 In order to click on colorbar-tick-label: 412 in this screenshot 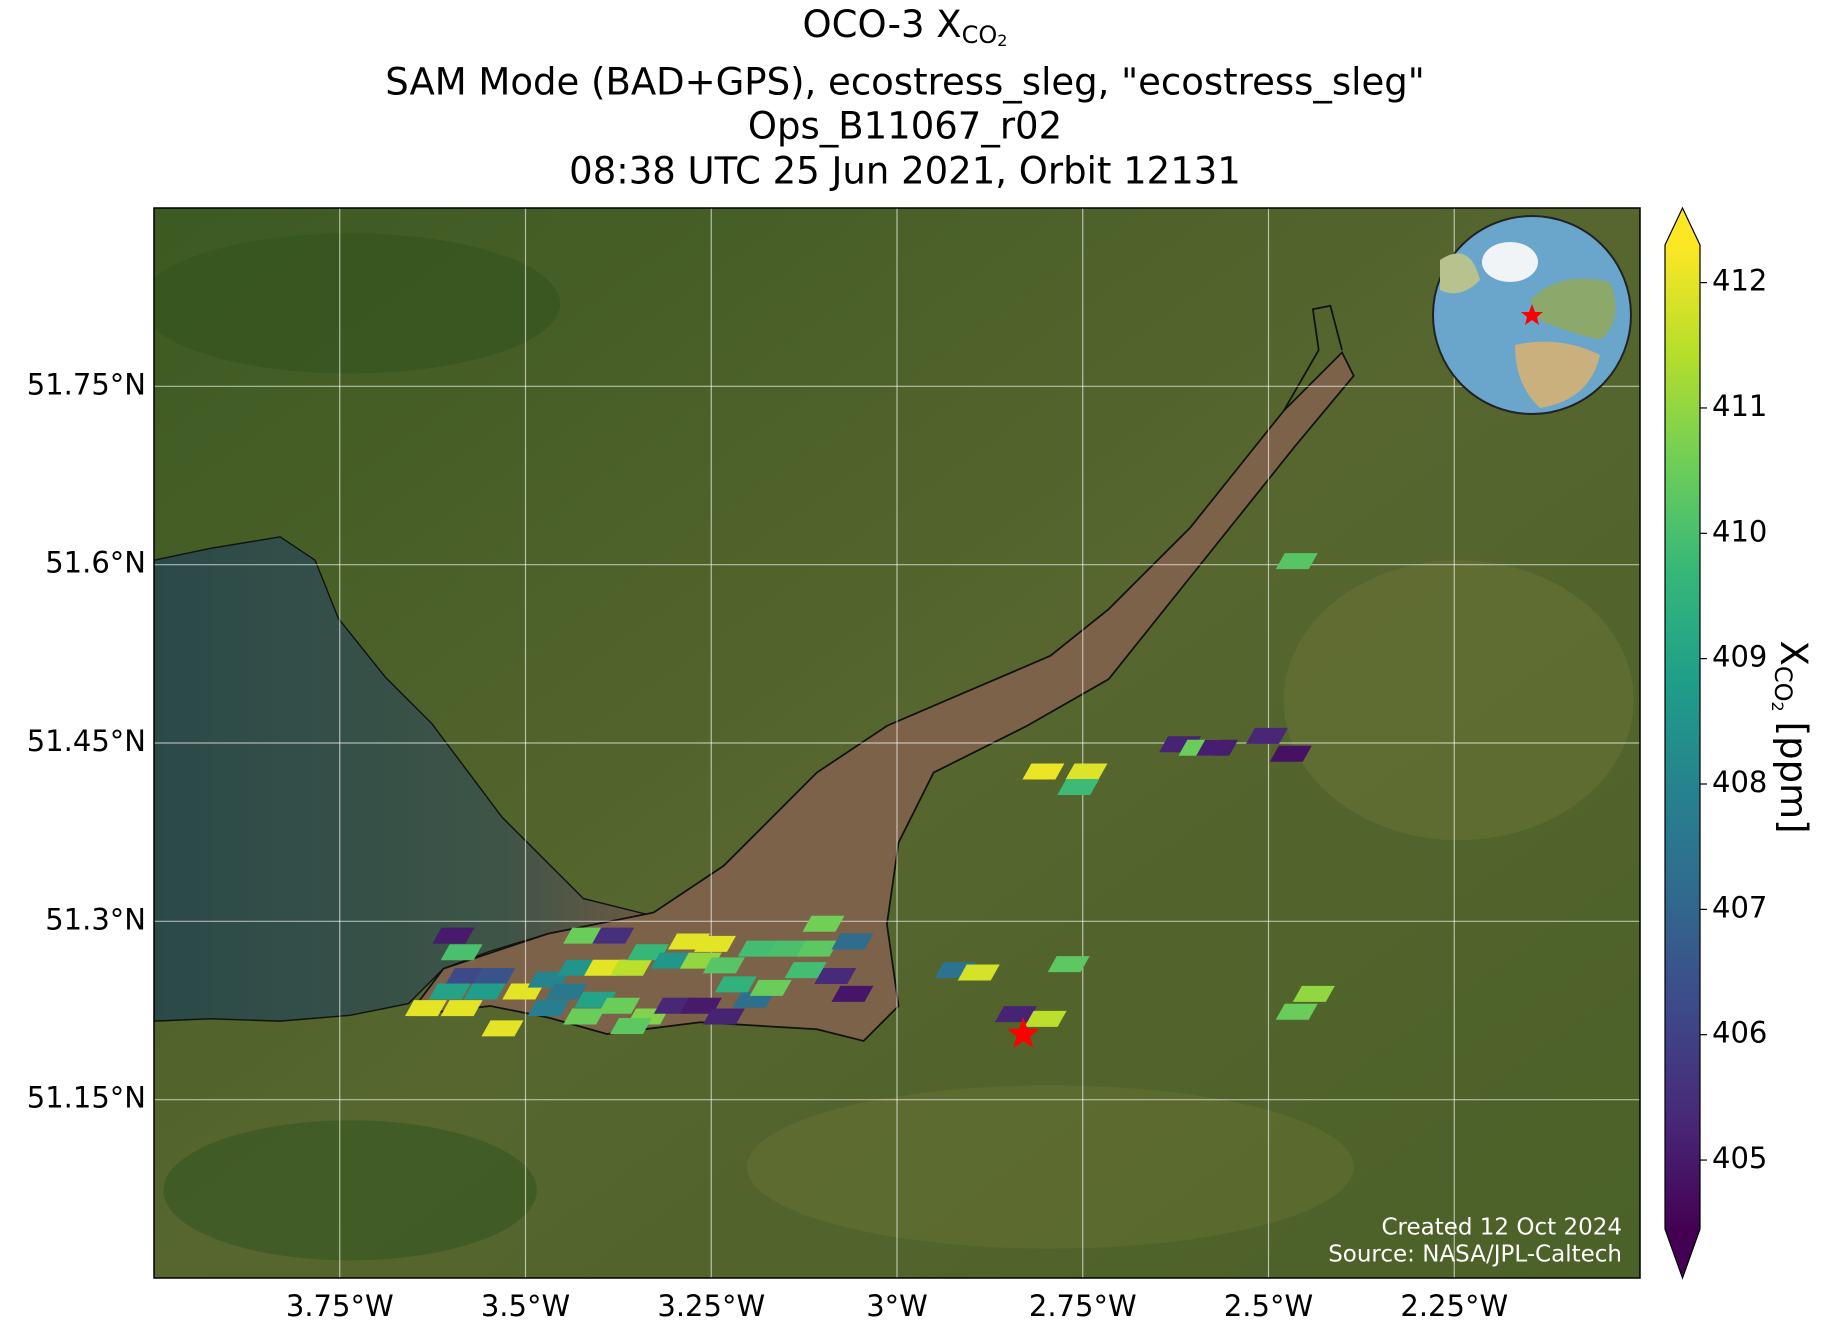, I will do `click(1739, 281)`.